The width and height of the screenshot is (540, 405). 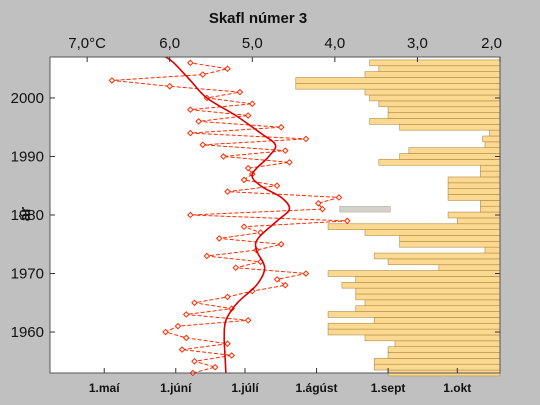 I want to click on y-tick-label: 2000, so click(x=27, y=98).